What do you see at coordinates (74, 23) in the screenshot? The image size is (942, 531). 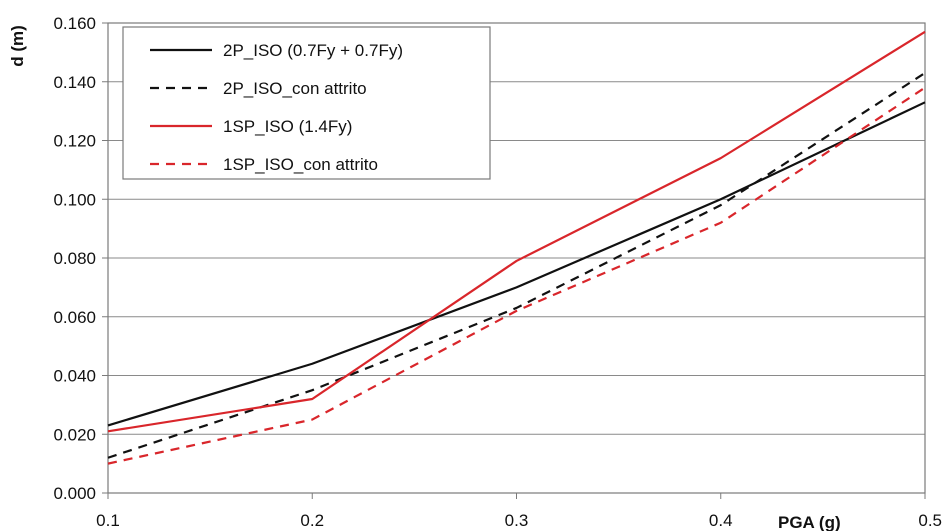 I see `y-tick-label: 0.160` at bounding box center [74, 23].